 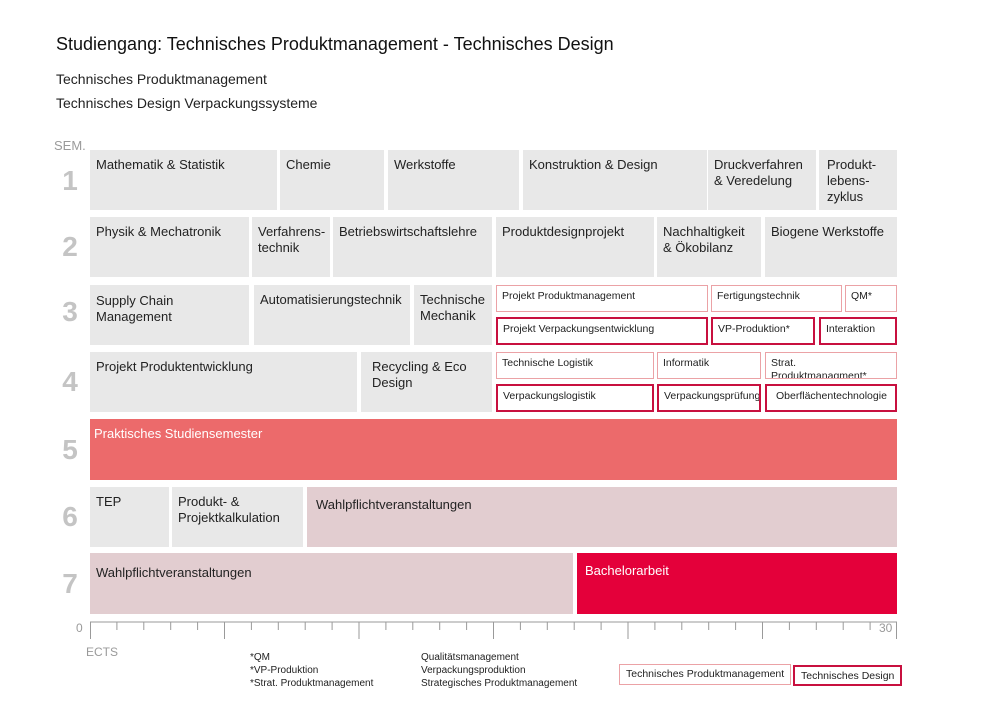 What do you see at coordinates (284, 670) in the screenshot?
I see `footnote-abbr-vp: *VP-Produktion` at bounding box center [284, 670].